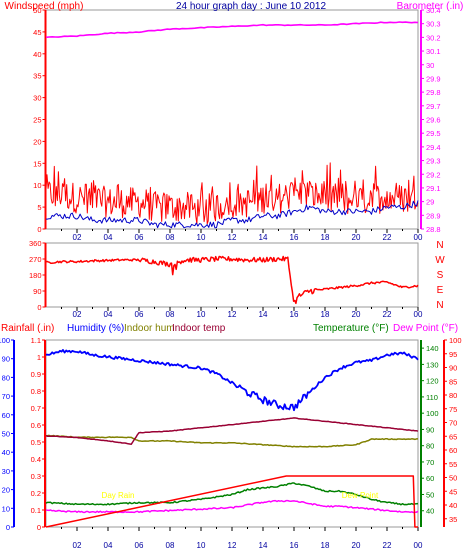  What do you see at coordinates (170, 237) in the screenshot?
I see `panel-wind-x-tick-label: 08` at bounding box center [170, 237].